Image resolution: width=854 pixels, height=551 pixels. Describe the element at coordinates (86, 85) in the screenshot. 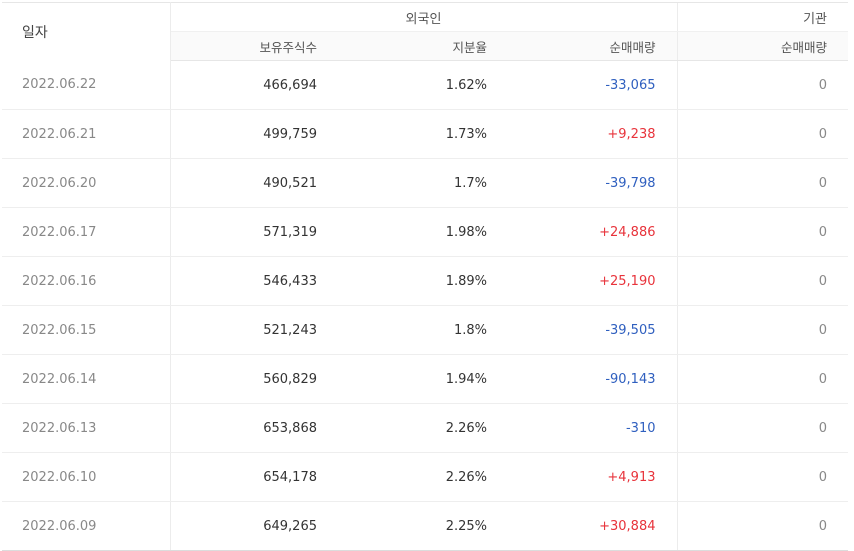

I see `date-cell: 2022.06.22` at that location.